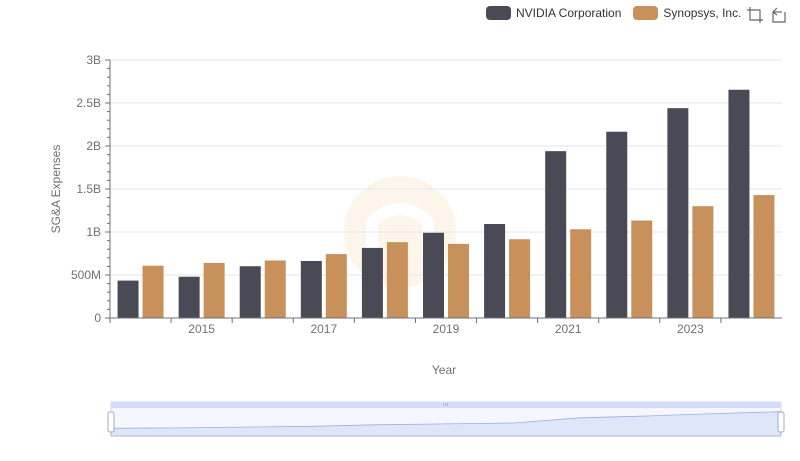 The image size is (800, 461). What do you see at coordinates (556, 234) in the screenshot?
I see `bar-nvidia-2021` at bounding box center [556, 234].